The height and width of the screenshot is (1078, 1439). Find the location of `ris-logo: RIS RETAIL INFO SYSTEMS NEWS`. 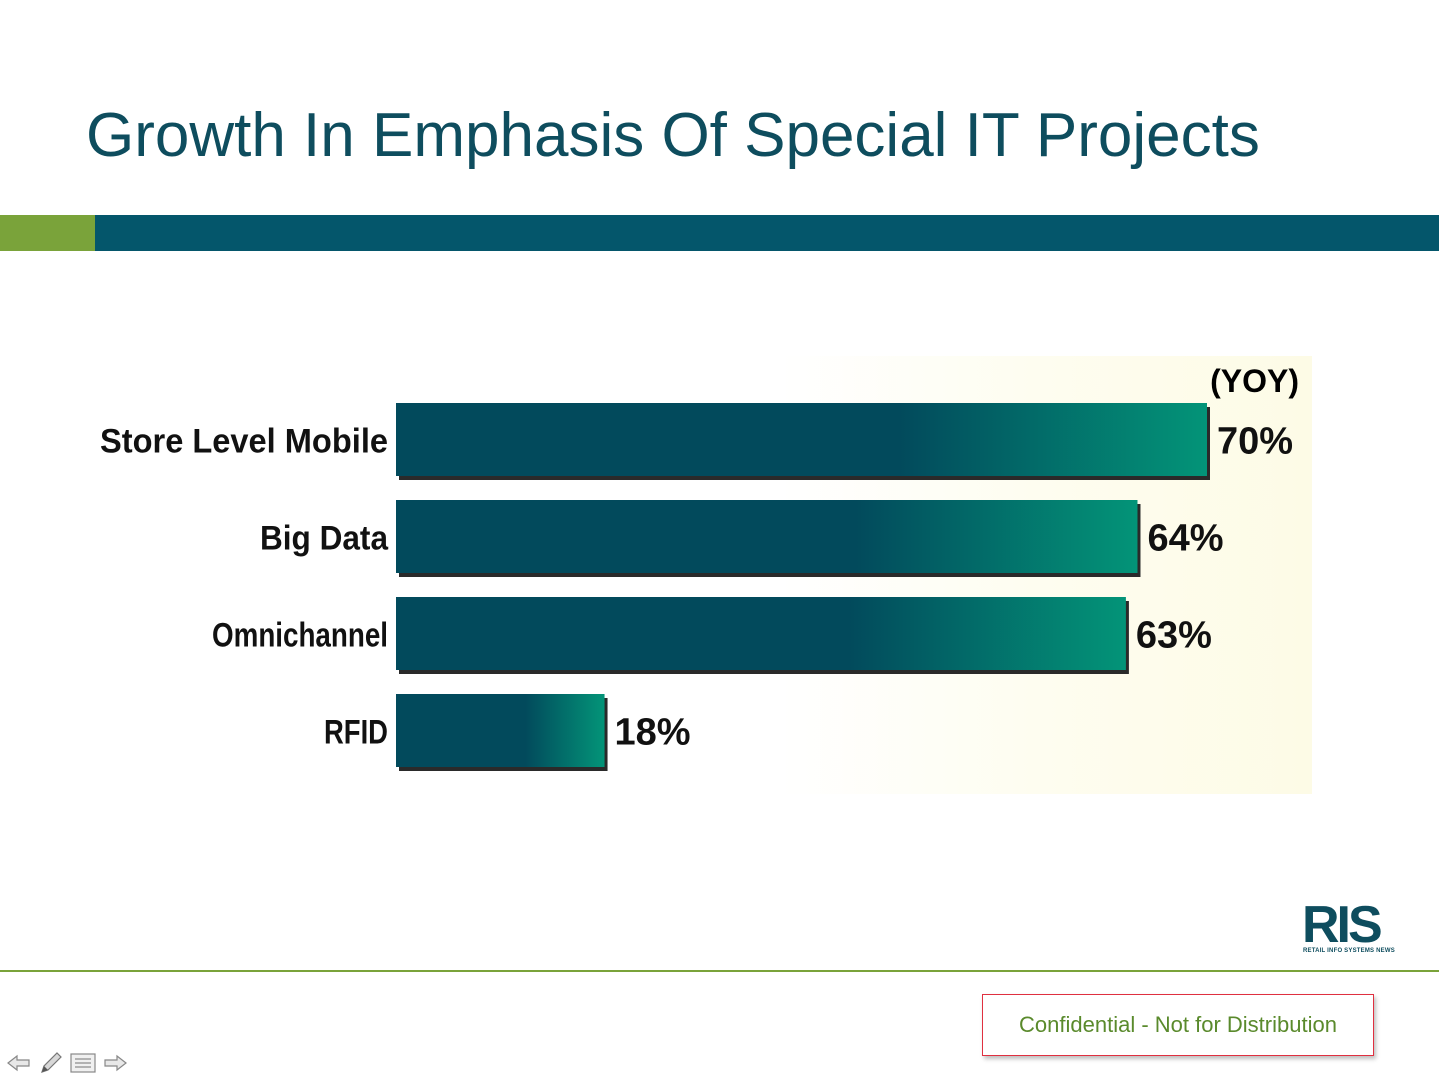

ris-logo: RIS RETAIL INFO SYSTEMS NEWS is located at coordinates (1358, 927).